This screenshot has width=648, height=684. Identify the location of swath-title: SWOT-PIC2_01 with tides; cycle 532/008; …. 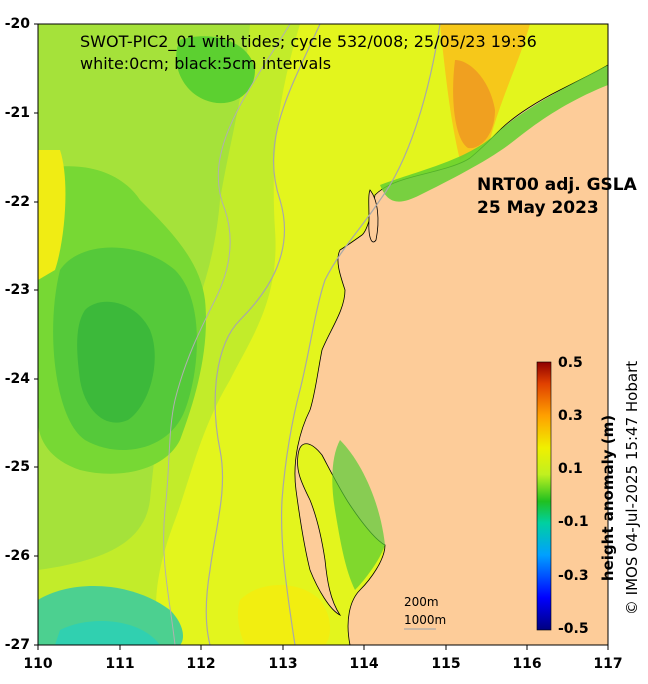
(308, 41).